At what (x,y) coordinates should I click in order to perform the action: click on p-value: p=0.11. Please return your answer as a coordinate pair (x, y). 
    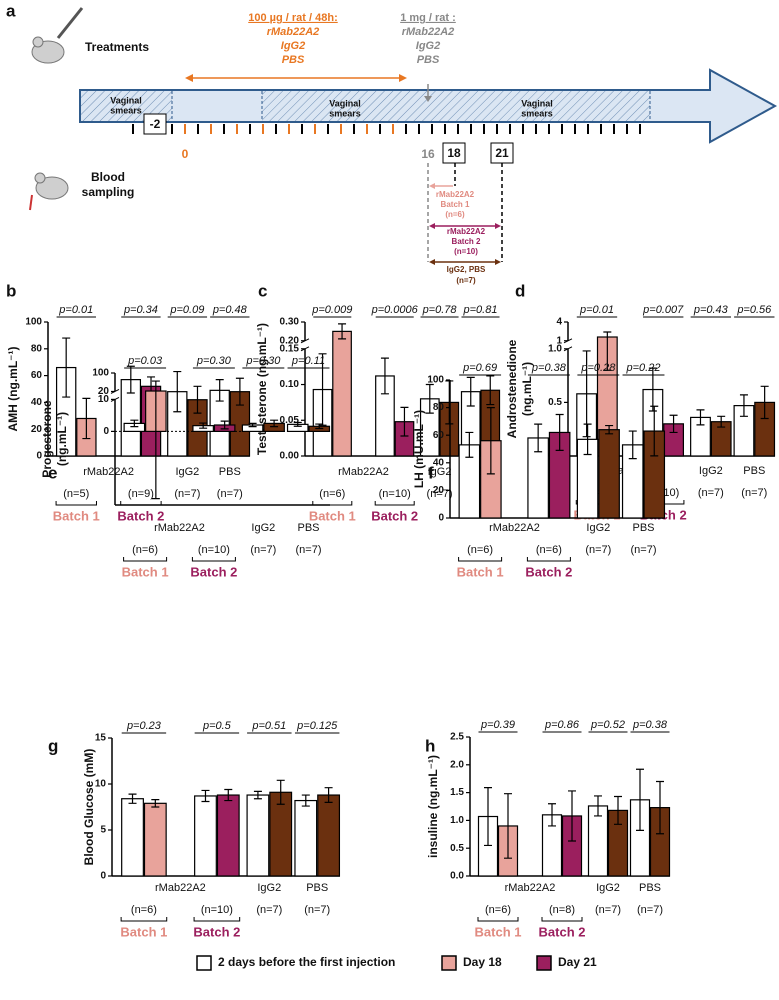
    Looking at the image, I should click on (308, 361).